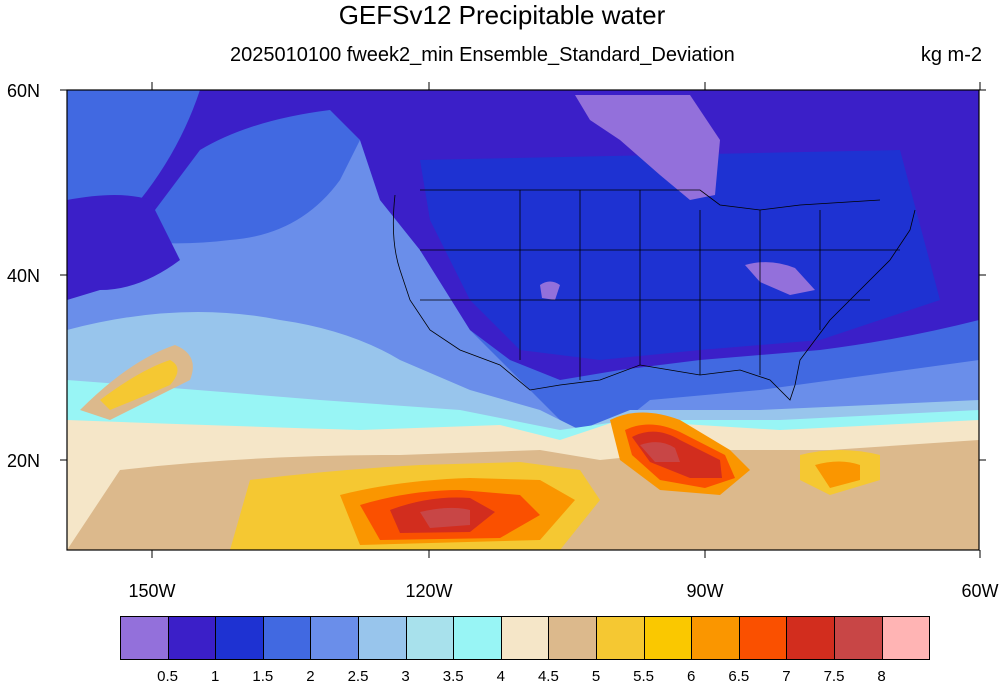 The height and width of the screenshot is (685, 1004). What do you see at coordinates (23, 91) in the screenshot?
I see `lat-label-60n: 60N` at bounding box center [23, 91].